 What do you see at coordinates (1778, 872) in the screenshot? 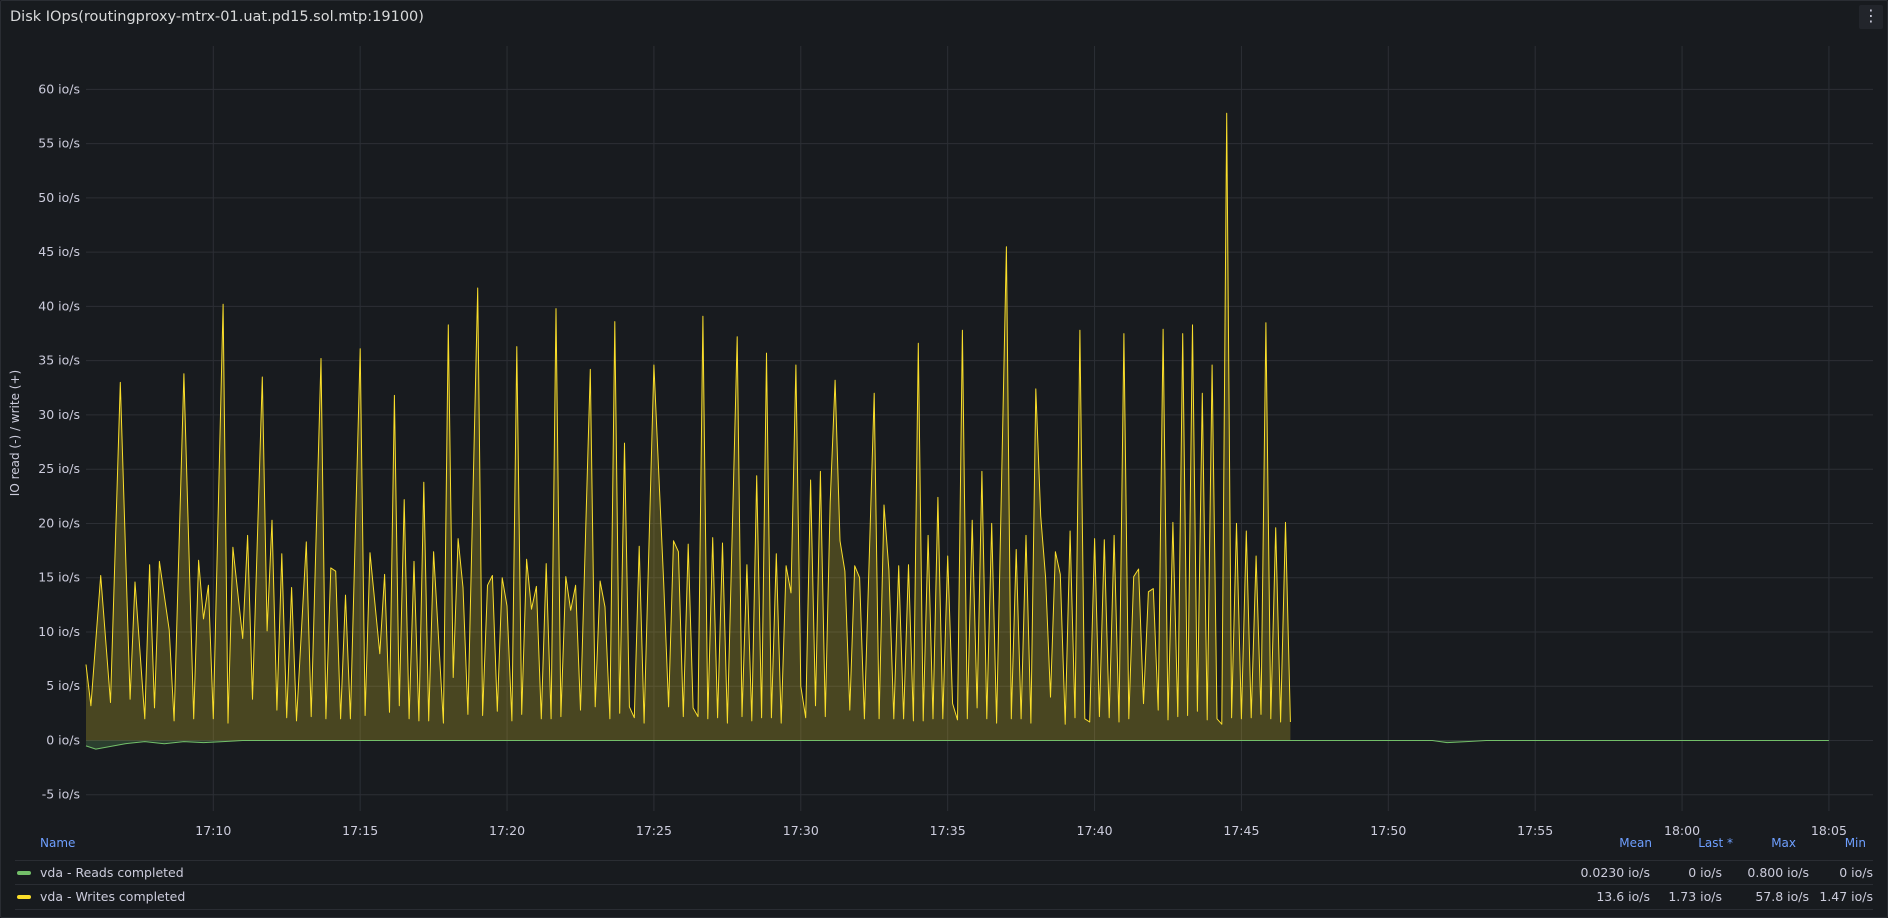
I see `legend-max-value: 0.800 io/s` at bounding box center [1778, 872].